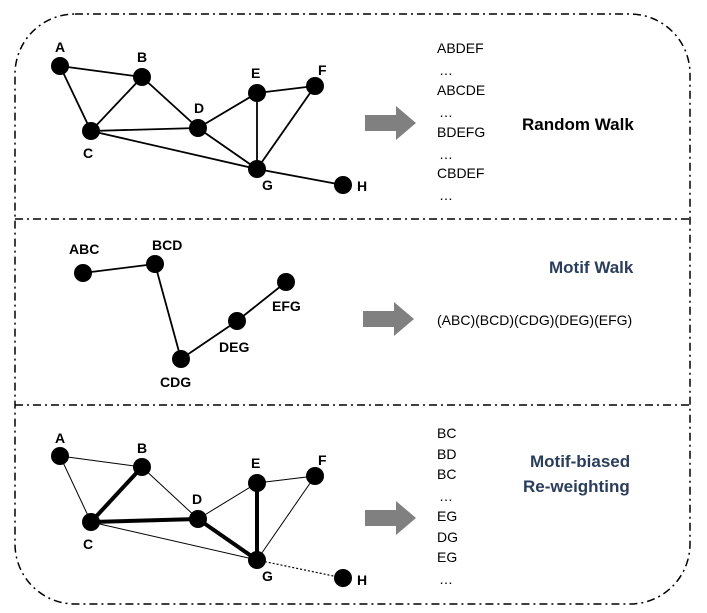 The image size is (707, 613). What do you see at coordinates (534, 320) in the screenshot?
I see `motif-sequence: (ABC)(BCD)(CDG)(DEG)(EFG)` at bounding box center [534, 320].